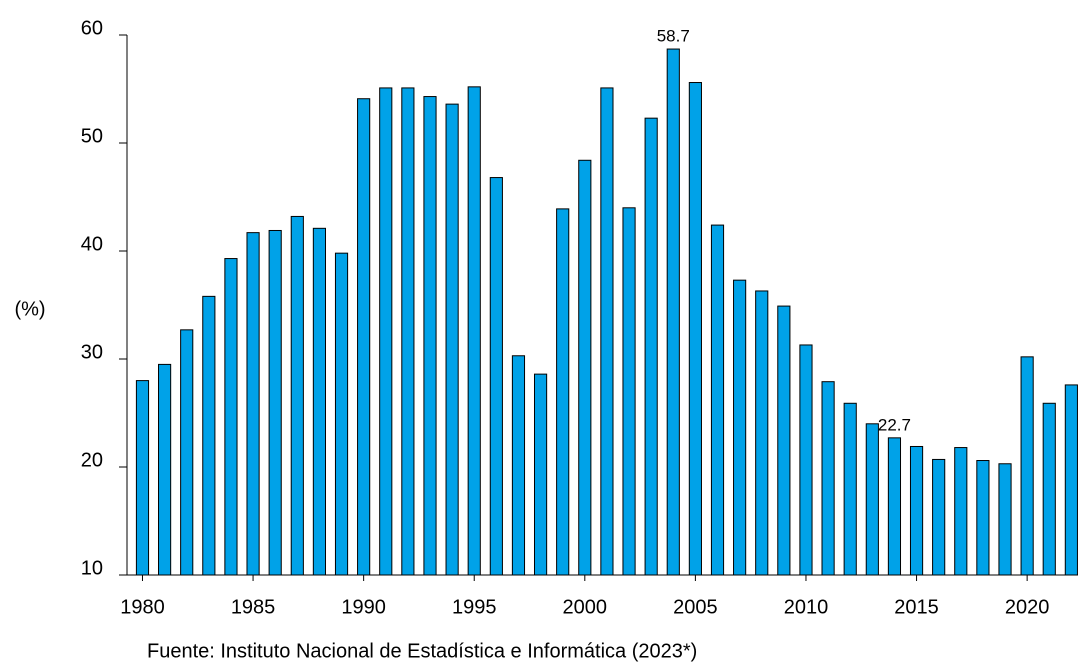  I want to click on x-tick-label: 2010, so click(806, 607).